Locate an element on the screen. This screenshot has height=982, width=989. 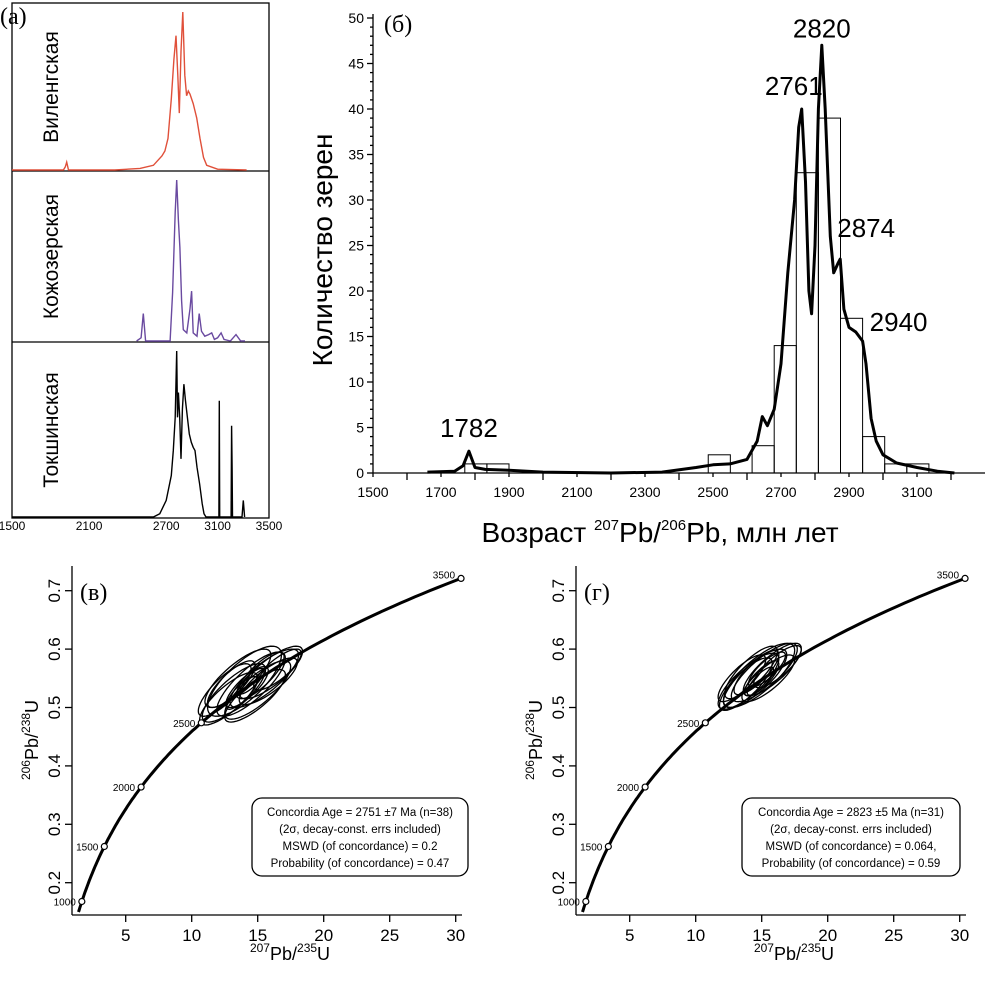
result-box-line: Probability (of concordance) = 0.47 is located at coordinates (360, 864).